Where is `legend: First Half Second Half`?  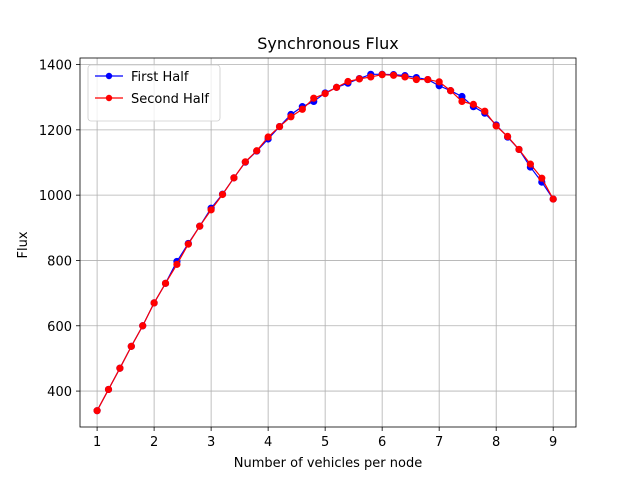 legend: First Half Second Half is located at coordinates (154, 93).